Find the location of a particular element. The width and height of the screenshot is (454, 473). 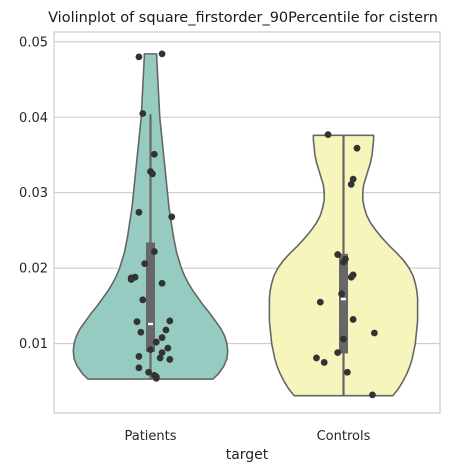

median-marker-controls is located at coordinates (343, 299).